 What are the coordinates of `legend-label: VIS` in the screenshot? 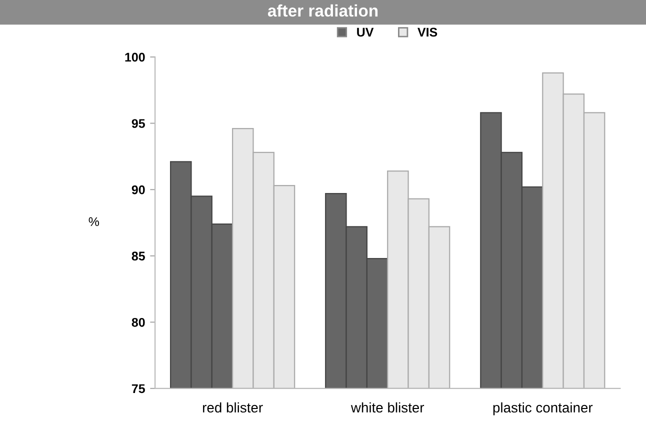 It's located at (428, 32).